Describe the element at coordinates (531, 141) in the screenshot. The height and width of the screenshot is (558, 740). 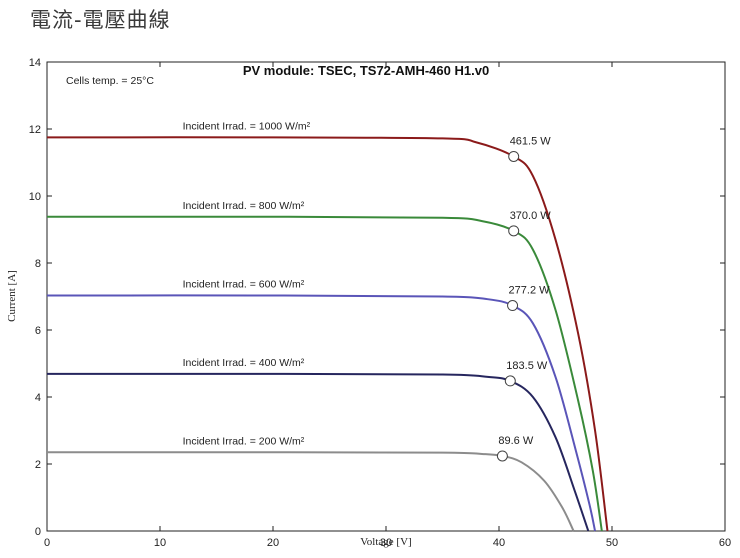
I see `mpp-power-label: 461.5 W` at that location.